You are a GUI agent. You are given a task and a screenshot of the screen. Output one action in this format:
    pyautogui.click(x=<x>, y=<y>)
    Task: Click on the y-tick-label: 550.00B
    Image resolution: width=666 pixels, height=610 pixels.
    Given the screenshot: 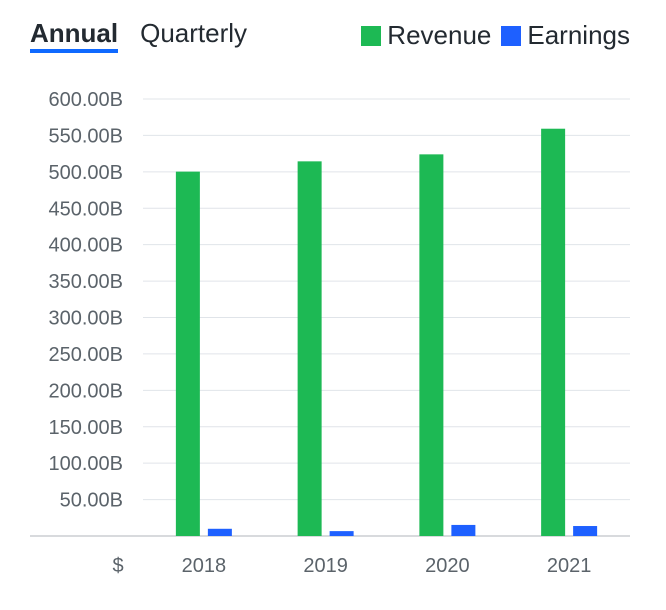 What is the action you would take?
    pyautogui.click(x=85, y=136)
    